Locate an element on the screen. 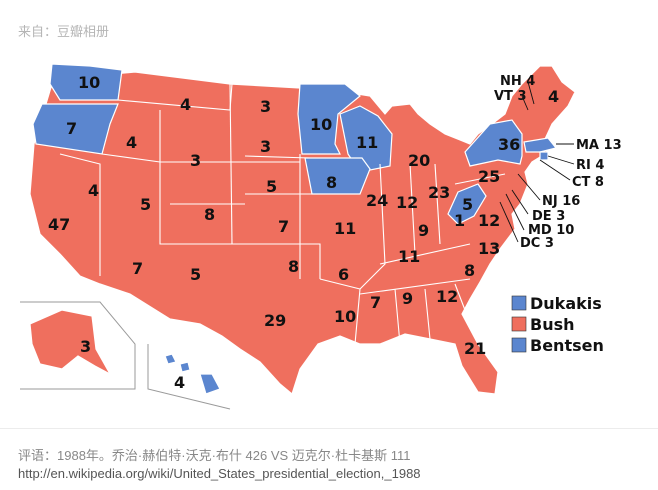  state-massachusetts is located at coordinates (540, 145).